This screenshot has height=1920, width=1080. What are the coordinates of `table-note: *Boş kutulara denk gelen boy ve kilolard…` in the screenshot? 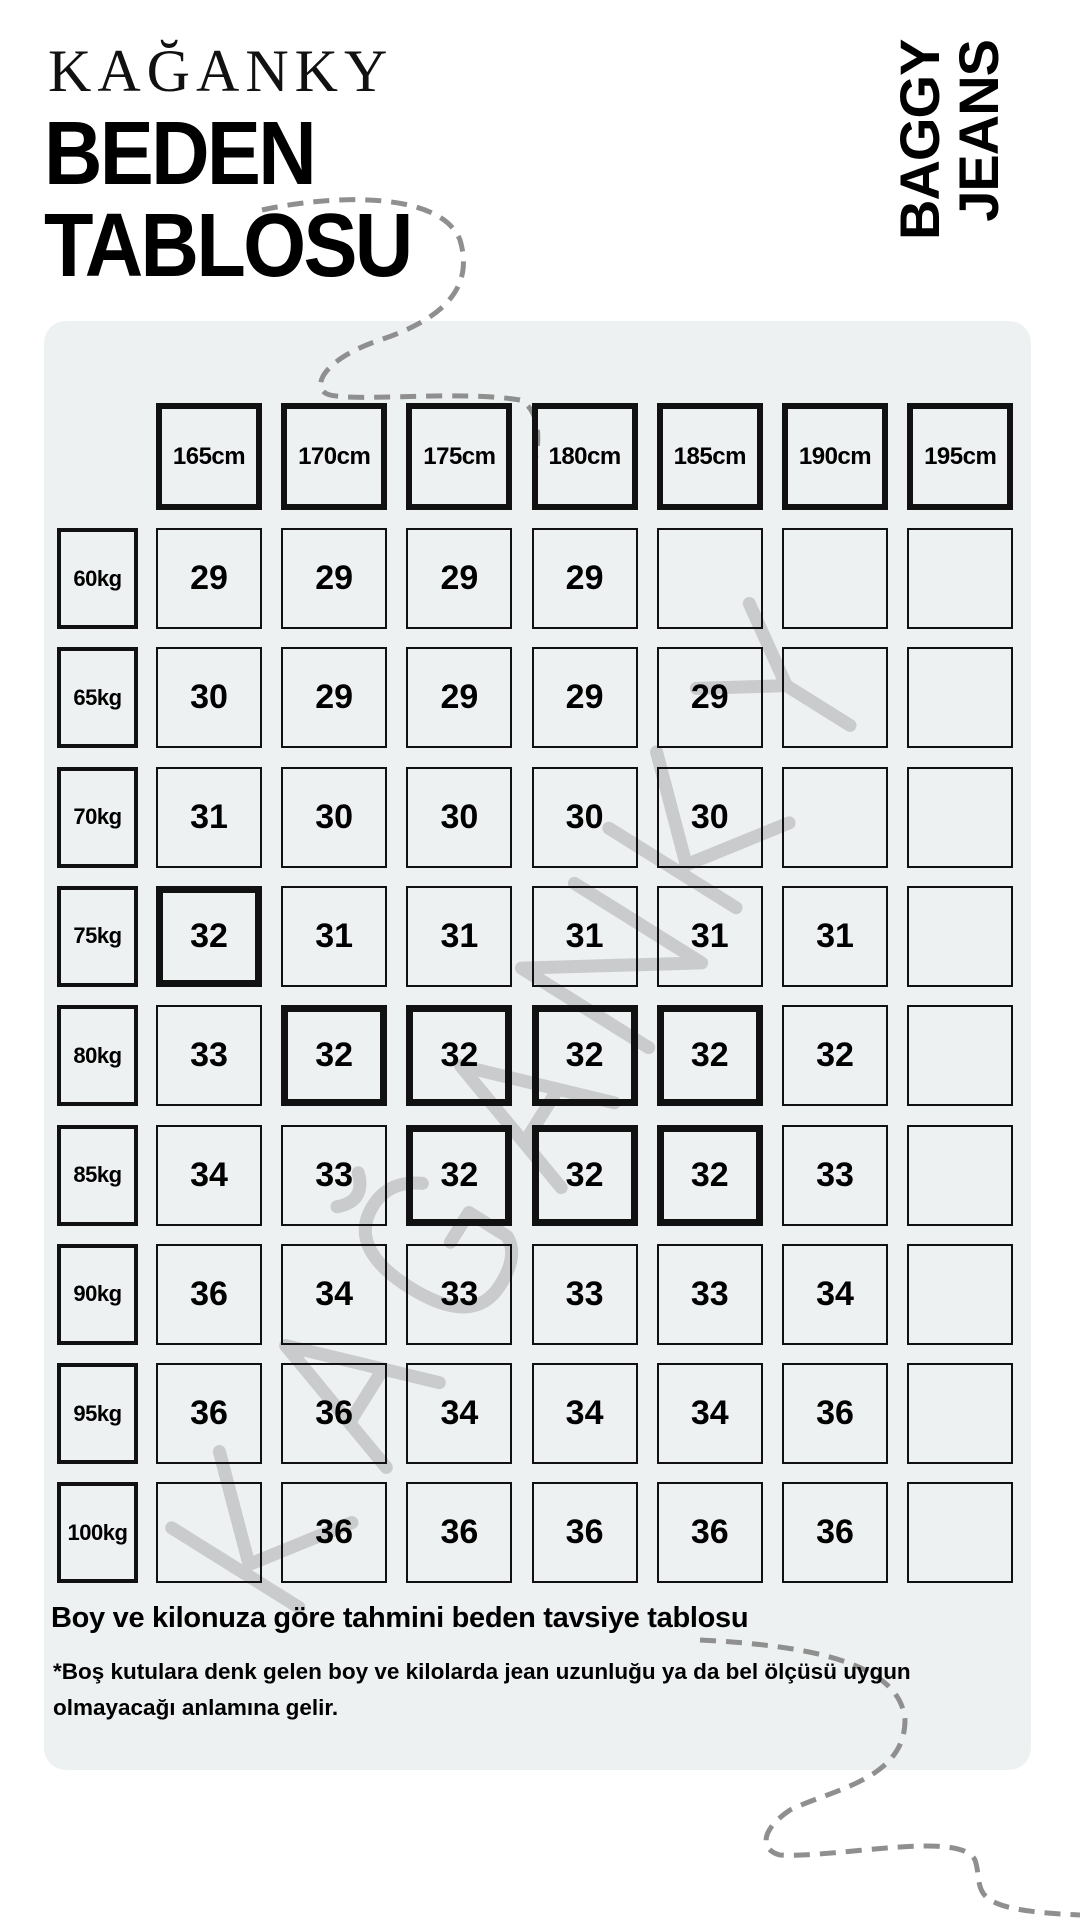 It's located at (482, 1689).